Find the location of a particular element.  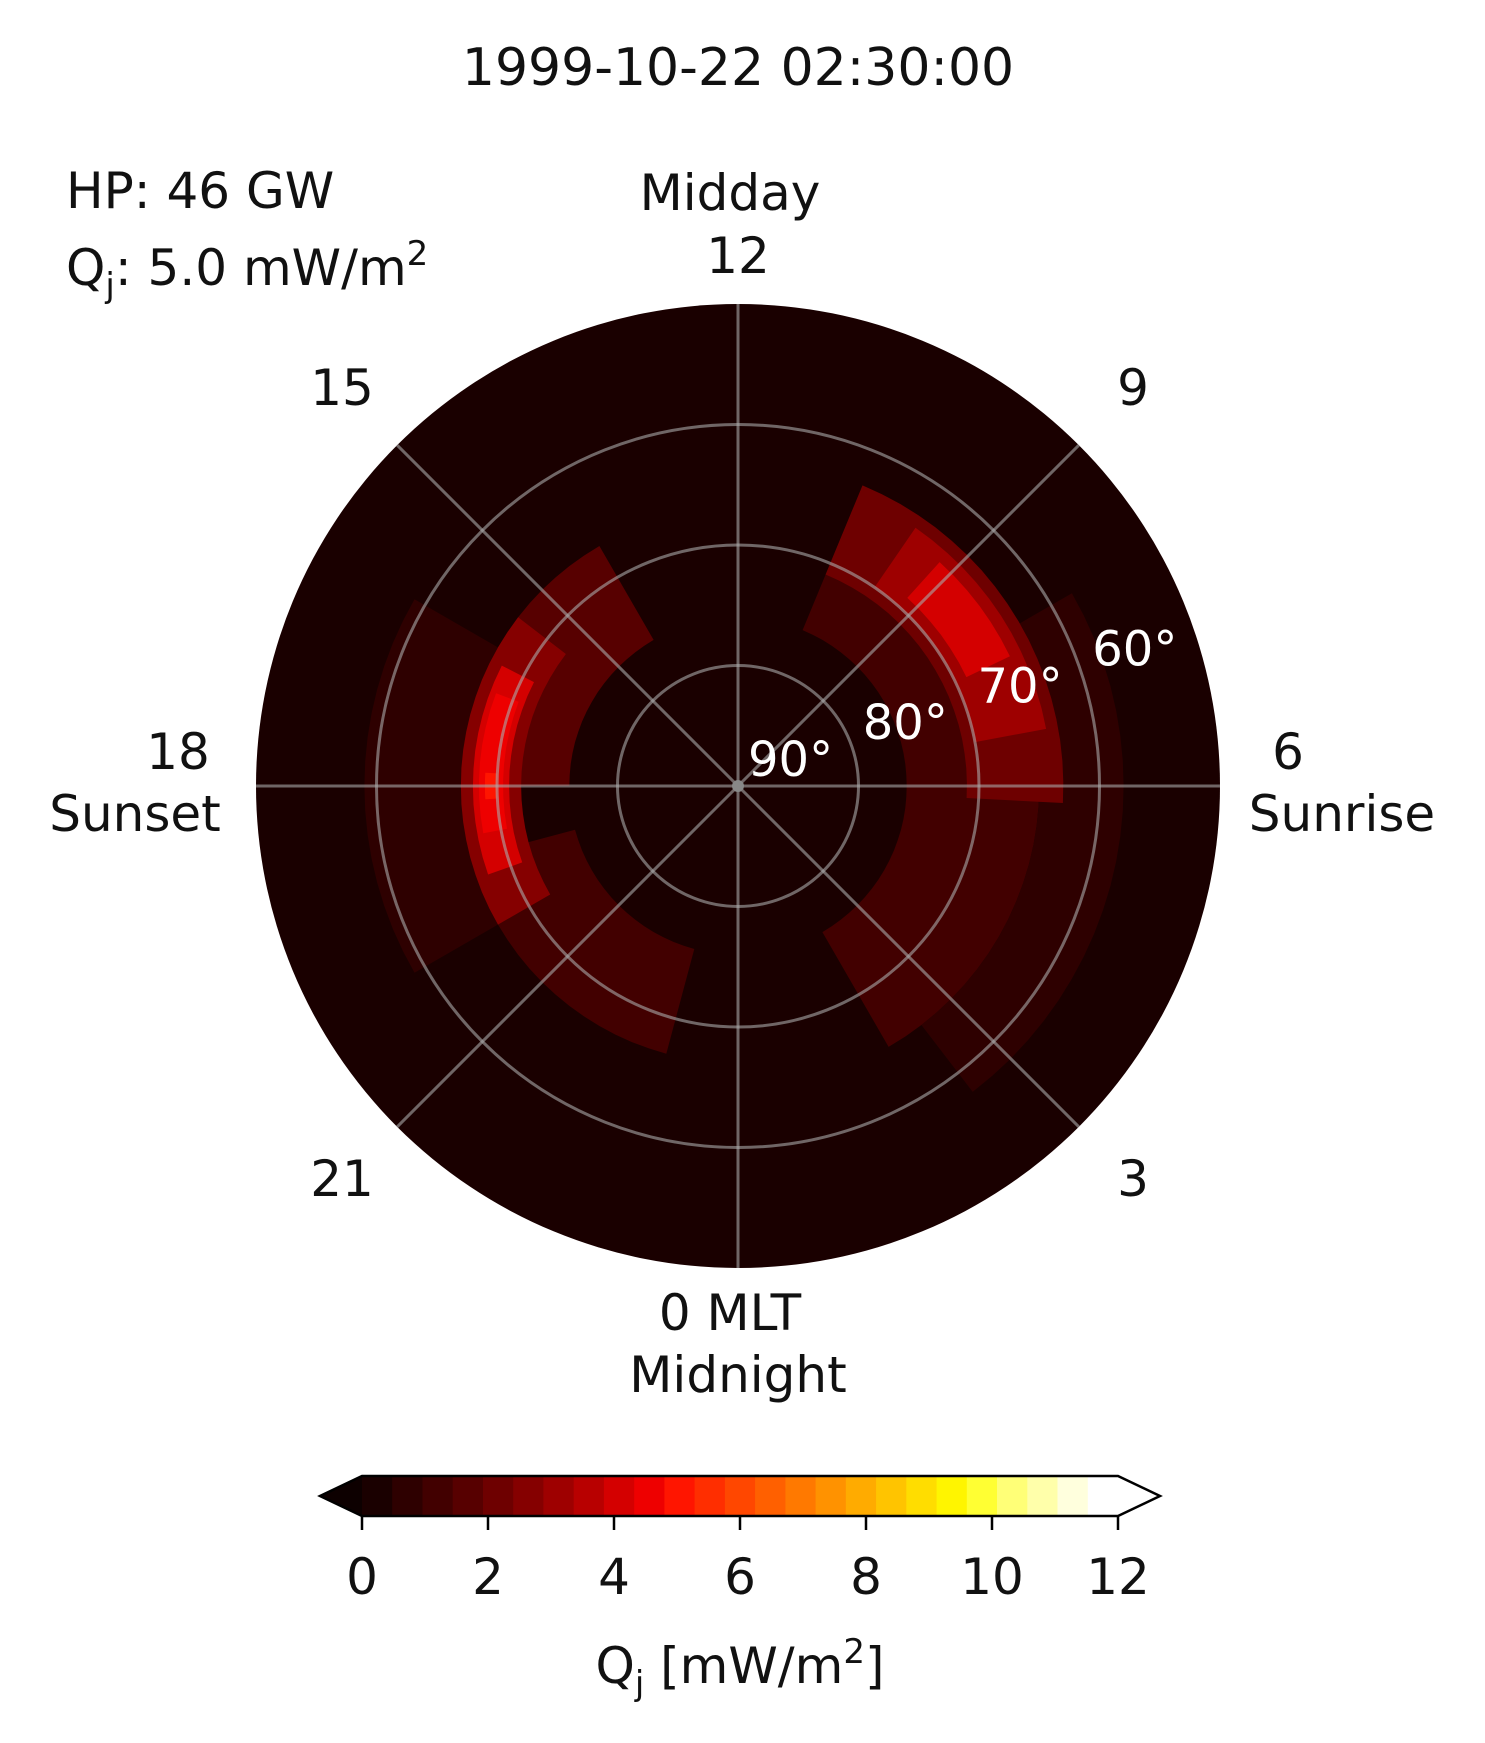

qj-readout: Qj: 5.0 mW/m2 is located at coordinates (247, 270).